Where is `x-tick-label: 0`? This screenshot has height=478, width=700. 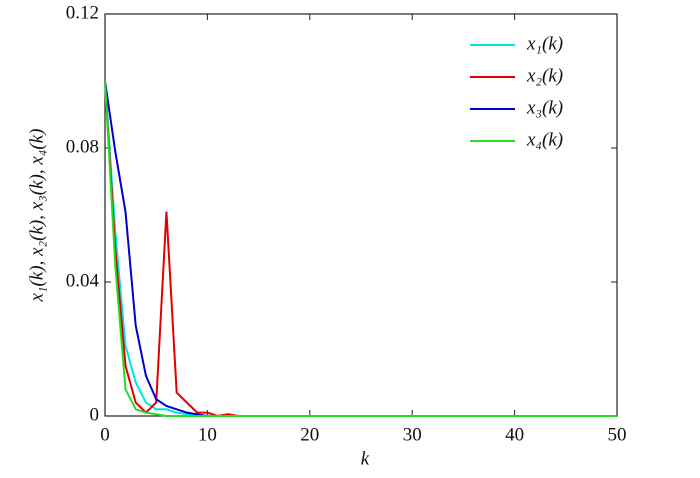
x-tick-label: 0 is located at coordinates (105, 434).